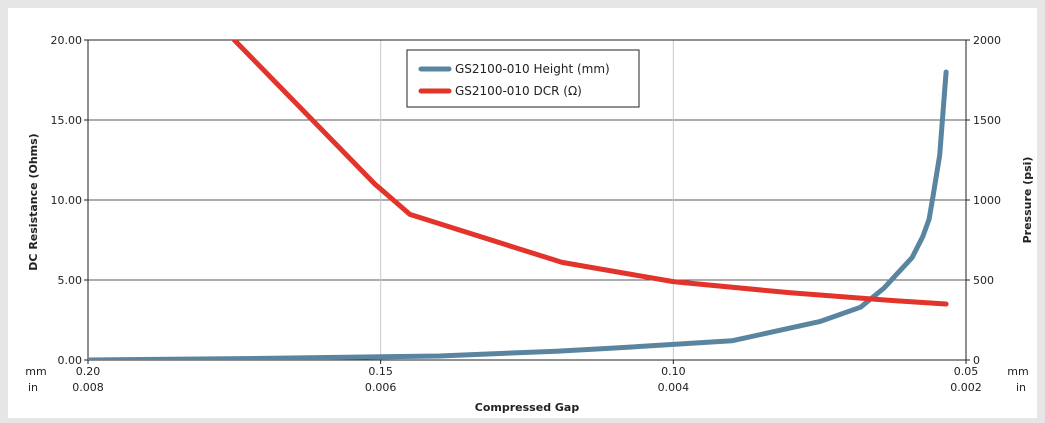 The image size is (1045, 423). Describe the element at coordinates (88, 387) in the screenshot. I see `x-tick-label-in: 0.008` at that location.